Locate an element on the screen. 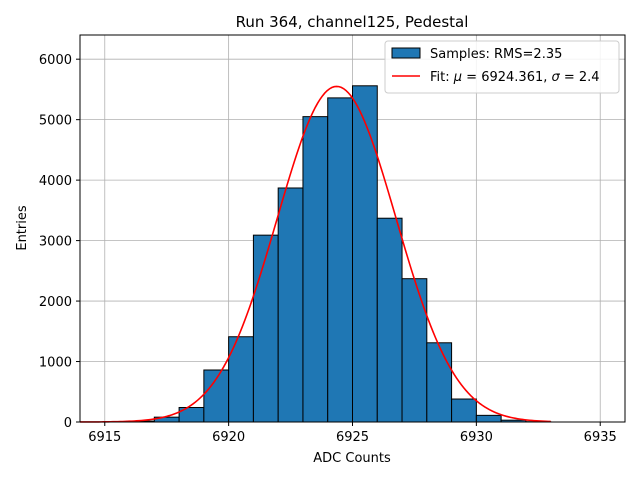  legend-fit-mu-value: = 6924.361, is located at coordinates (506, 77).